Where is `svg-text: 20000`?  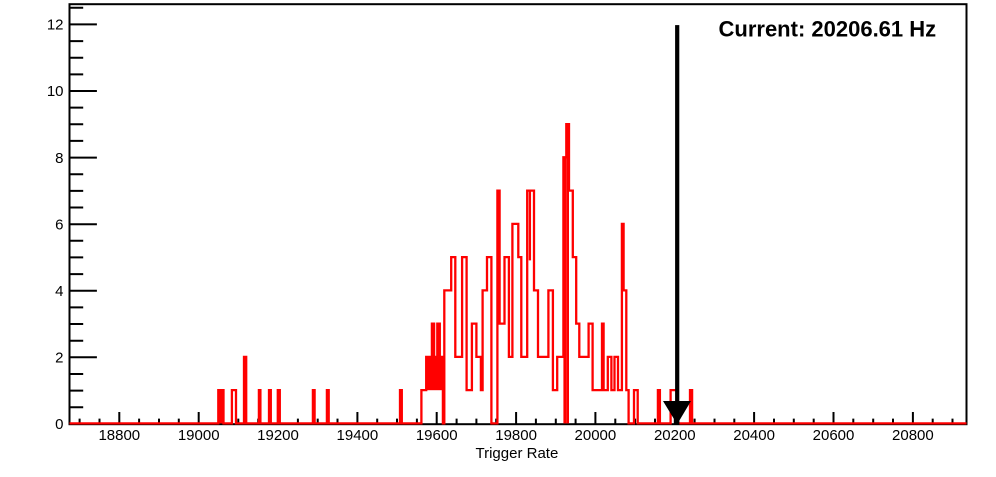 svg-text: 20000 is located at coordinates (596, 435).